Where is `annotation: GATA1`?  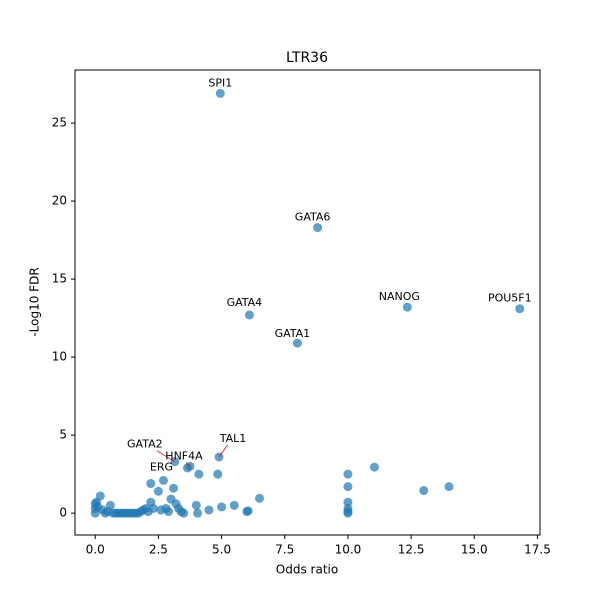
annotation: GATA1 is located at coordinates (293, 333).